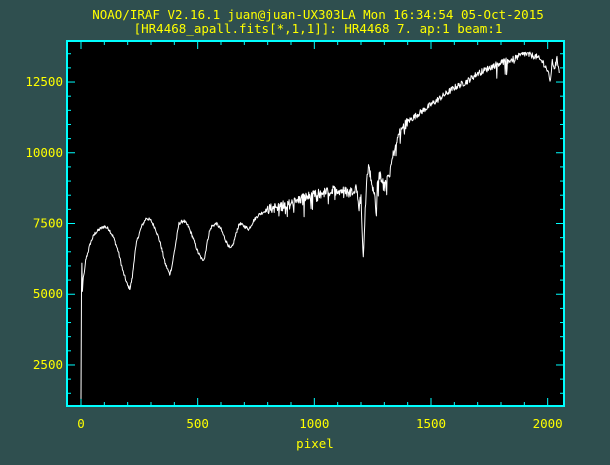 The width and height of the screenshot is (610, 465). I want to click on x-axis-label: pixel, so click(315, 443).